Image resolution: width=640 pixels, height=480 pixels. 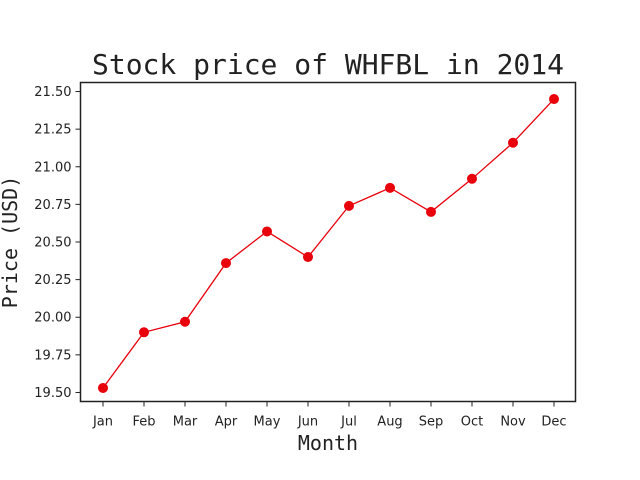 I want to click on x-tick-label: Aug, so click(x=389, y=422).